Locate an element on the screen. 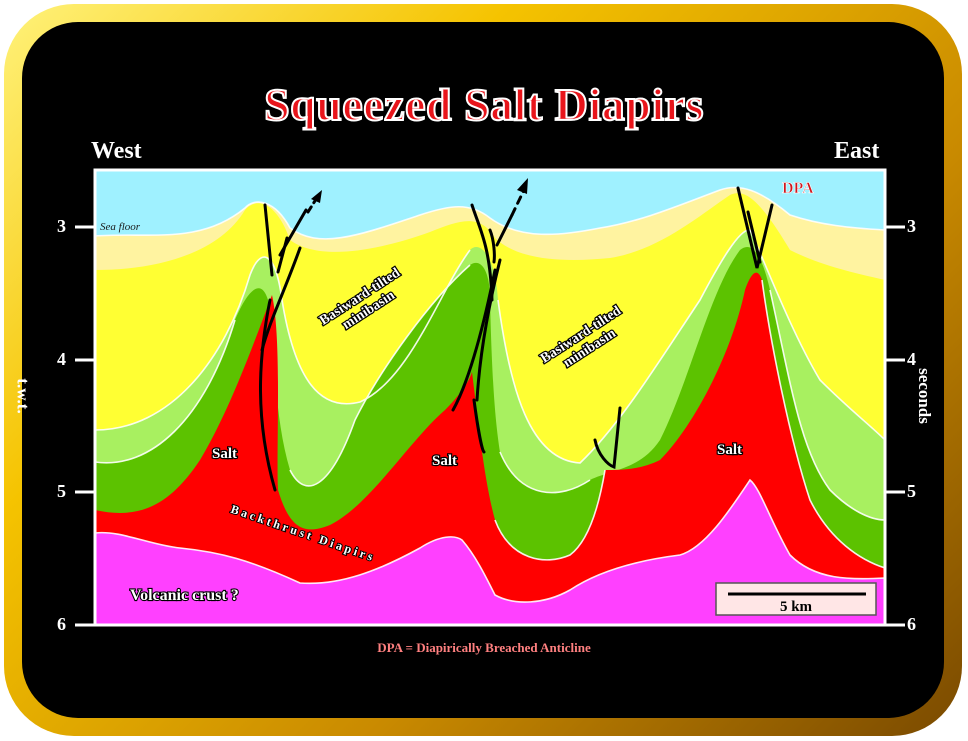 The width and height of the screenshot is (968, 741). tick-right-6: 6 is located at coordinates (911, 624).